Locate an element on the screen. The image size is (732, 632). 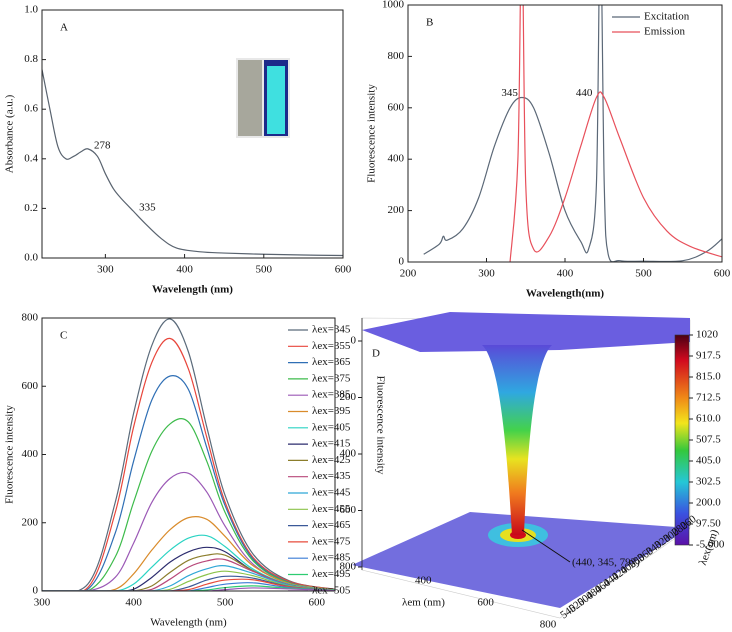
colorbar is located at coordinates (682, 440).